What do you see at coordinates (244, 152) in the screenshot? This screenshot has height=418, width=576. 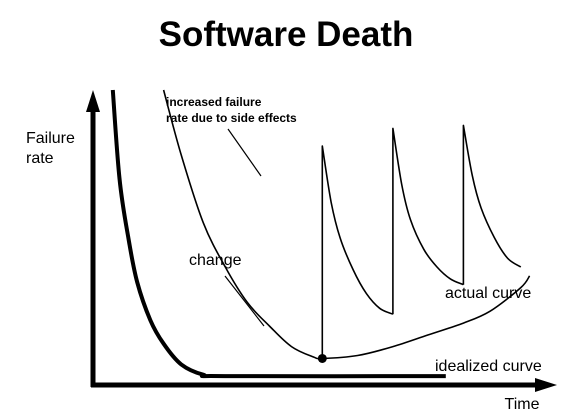 I see `side-effects-leader-line` at bounding box center [244, 152].